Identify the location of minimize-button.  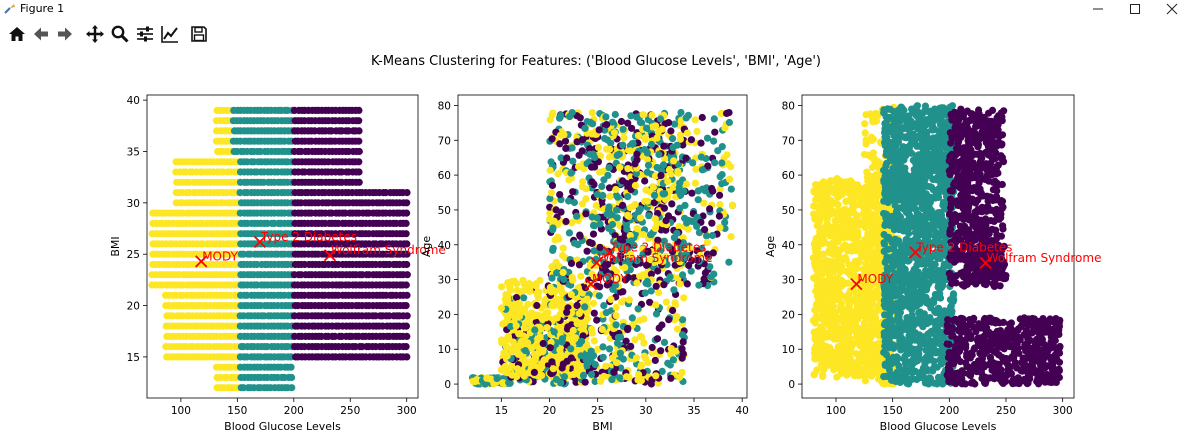
(1098, 8).